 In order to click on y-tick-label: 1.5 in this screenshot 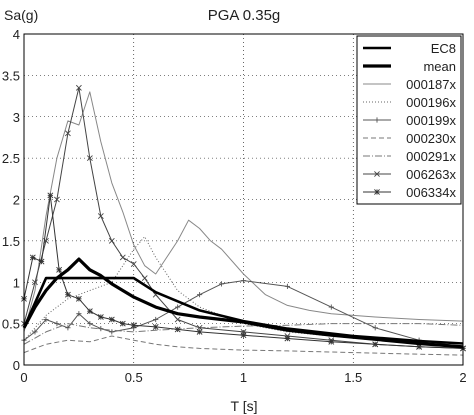, I will do `click(11, 241)`.